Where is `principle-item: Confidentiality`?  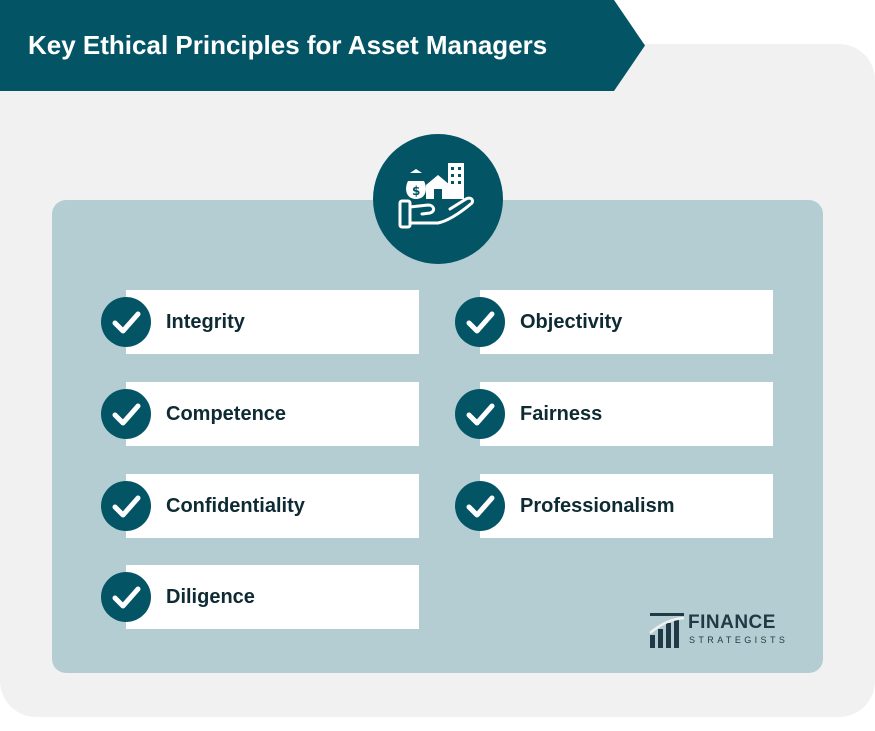 principle-item: Confidentiality is located at coordinates (261, 507).